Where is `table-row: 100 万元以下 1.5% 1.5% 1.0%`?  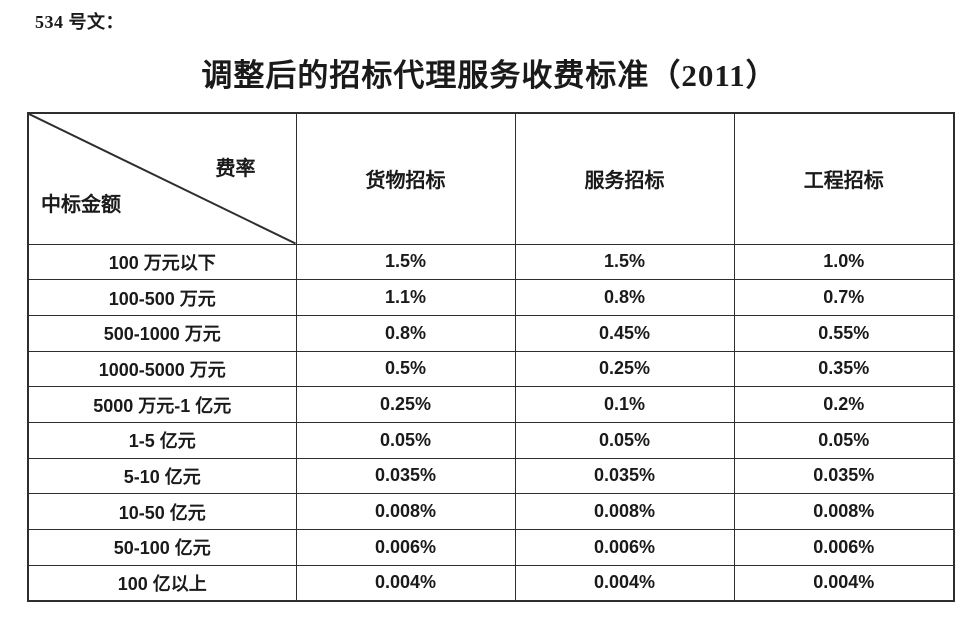 table-row: 100 万元以下 1.5% 1.5% 1.0% is located at coordinates (491, 262).